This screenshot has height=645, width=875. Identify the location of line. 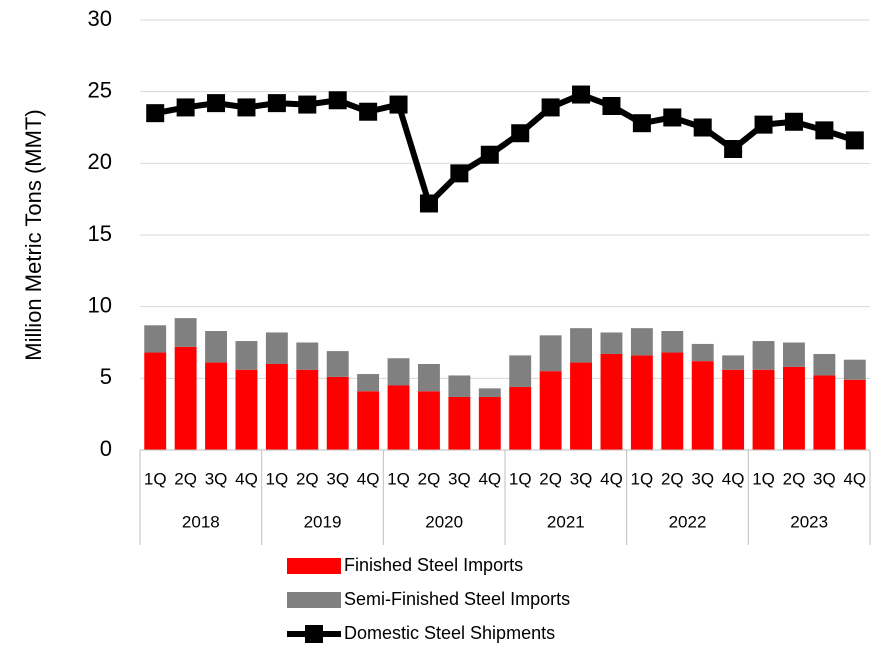
(505, 149).